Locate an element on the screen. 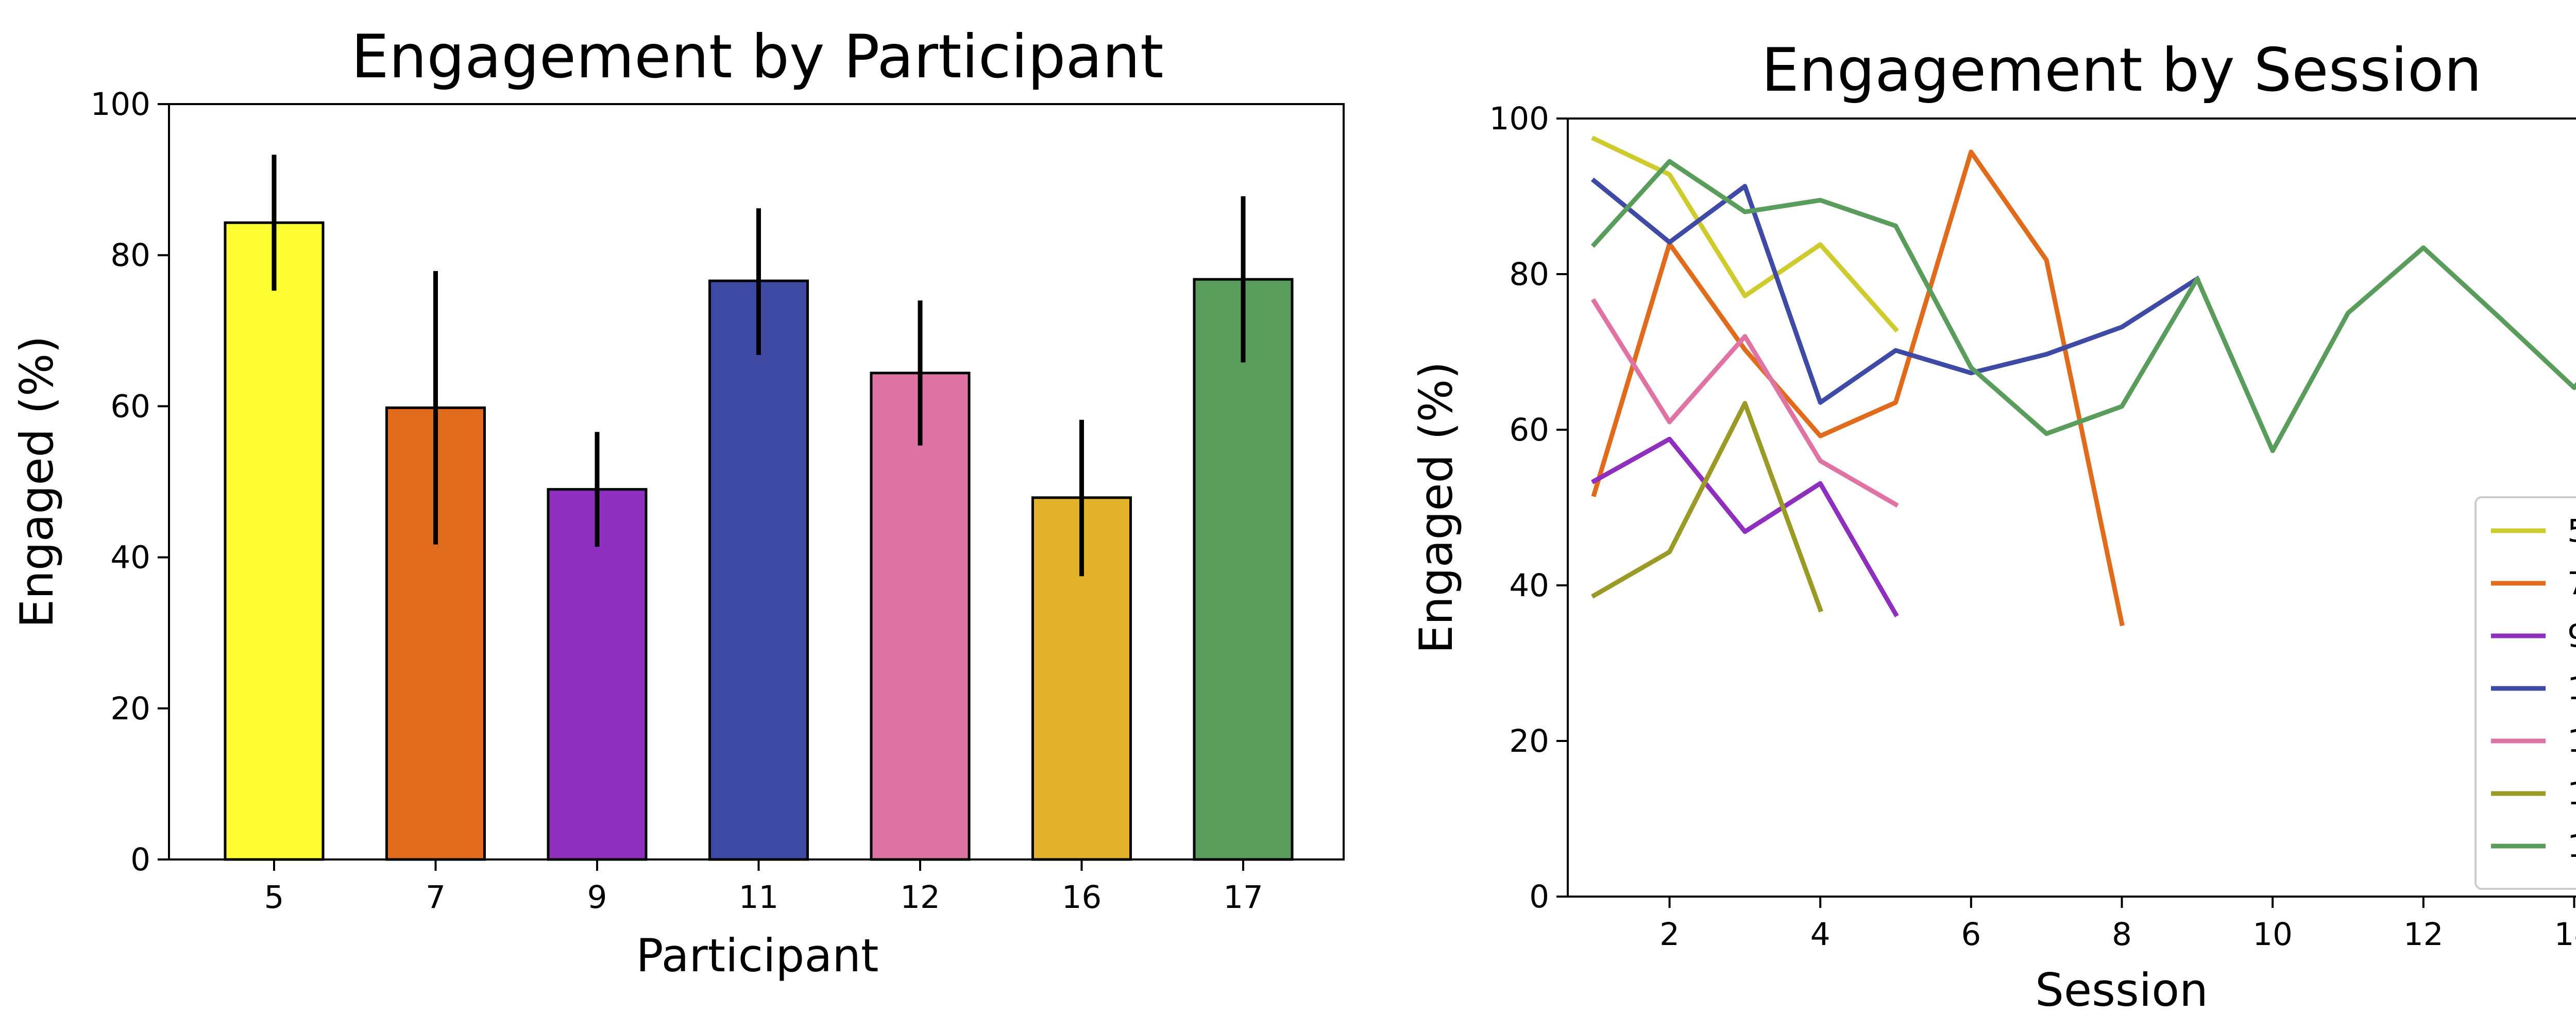 This screenshot has width=2576, height=1029. x-tick-label: 9 is located at coordinates (597, 897).